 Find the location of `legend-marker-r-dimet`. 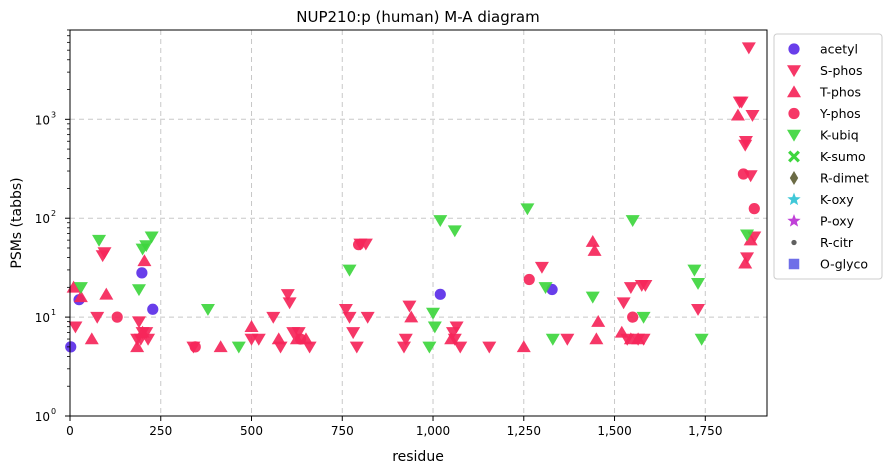

legend-marker-r-dimet is located at coordinates (794, 178).